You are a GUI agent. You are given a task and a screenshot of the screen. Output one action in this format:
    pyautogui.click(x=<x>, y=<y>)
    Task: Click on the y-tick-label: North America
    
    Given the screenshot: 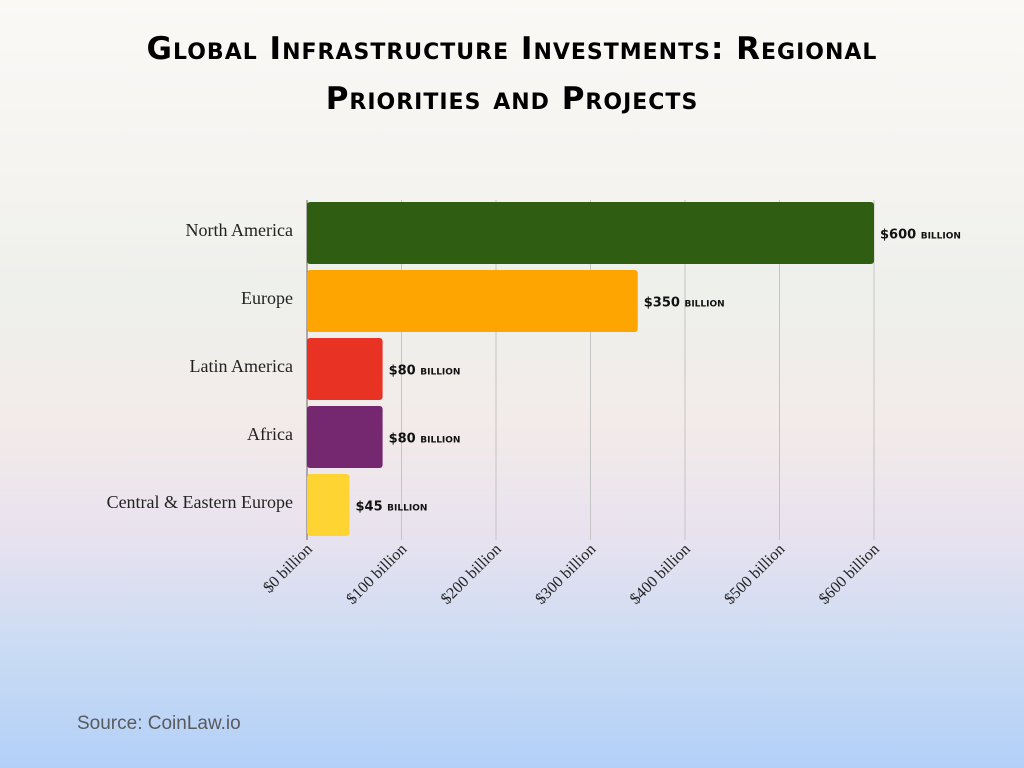 What is the action you would take?
    pyautogui.click(x=239, y=230)
    